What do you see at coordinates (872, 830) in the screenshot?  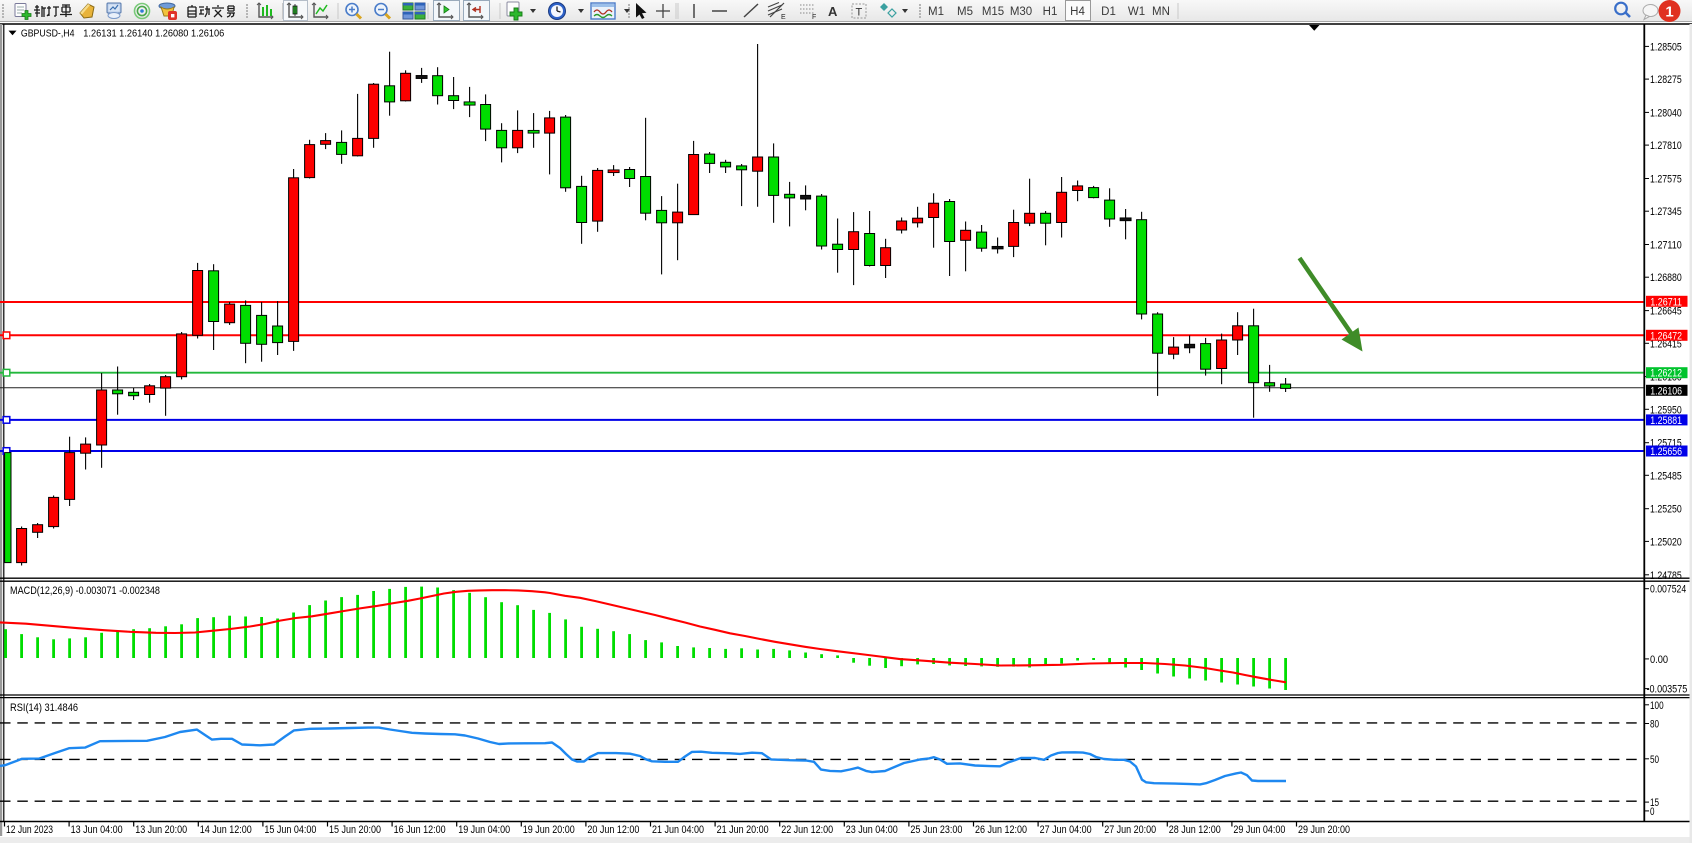 I see `svg-text: 23 Jun 04:00` at bounding box center [872, 830].